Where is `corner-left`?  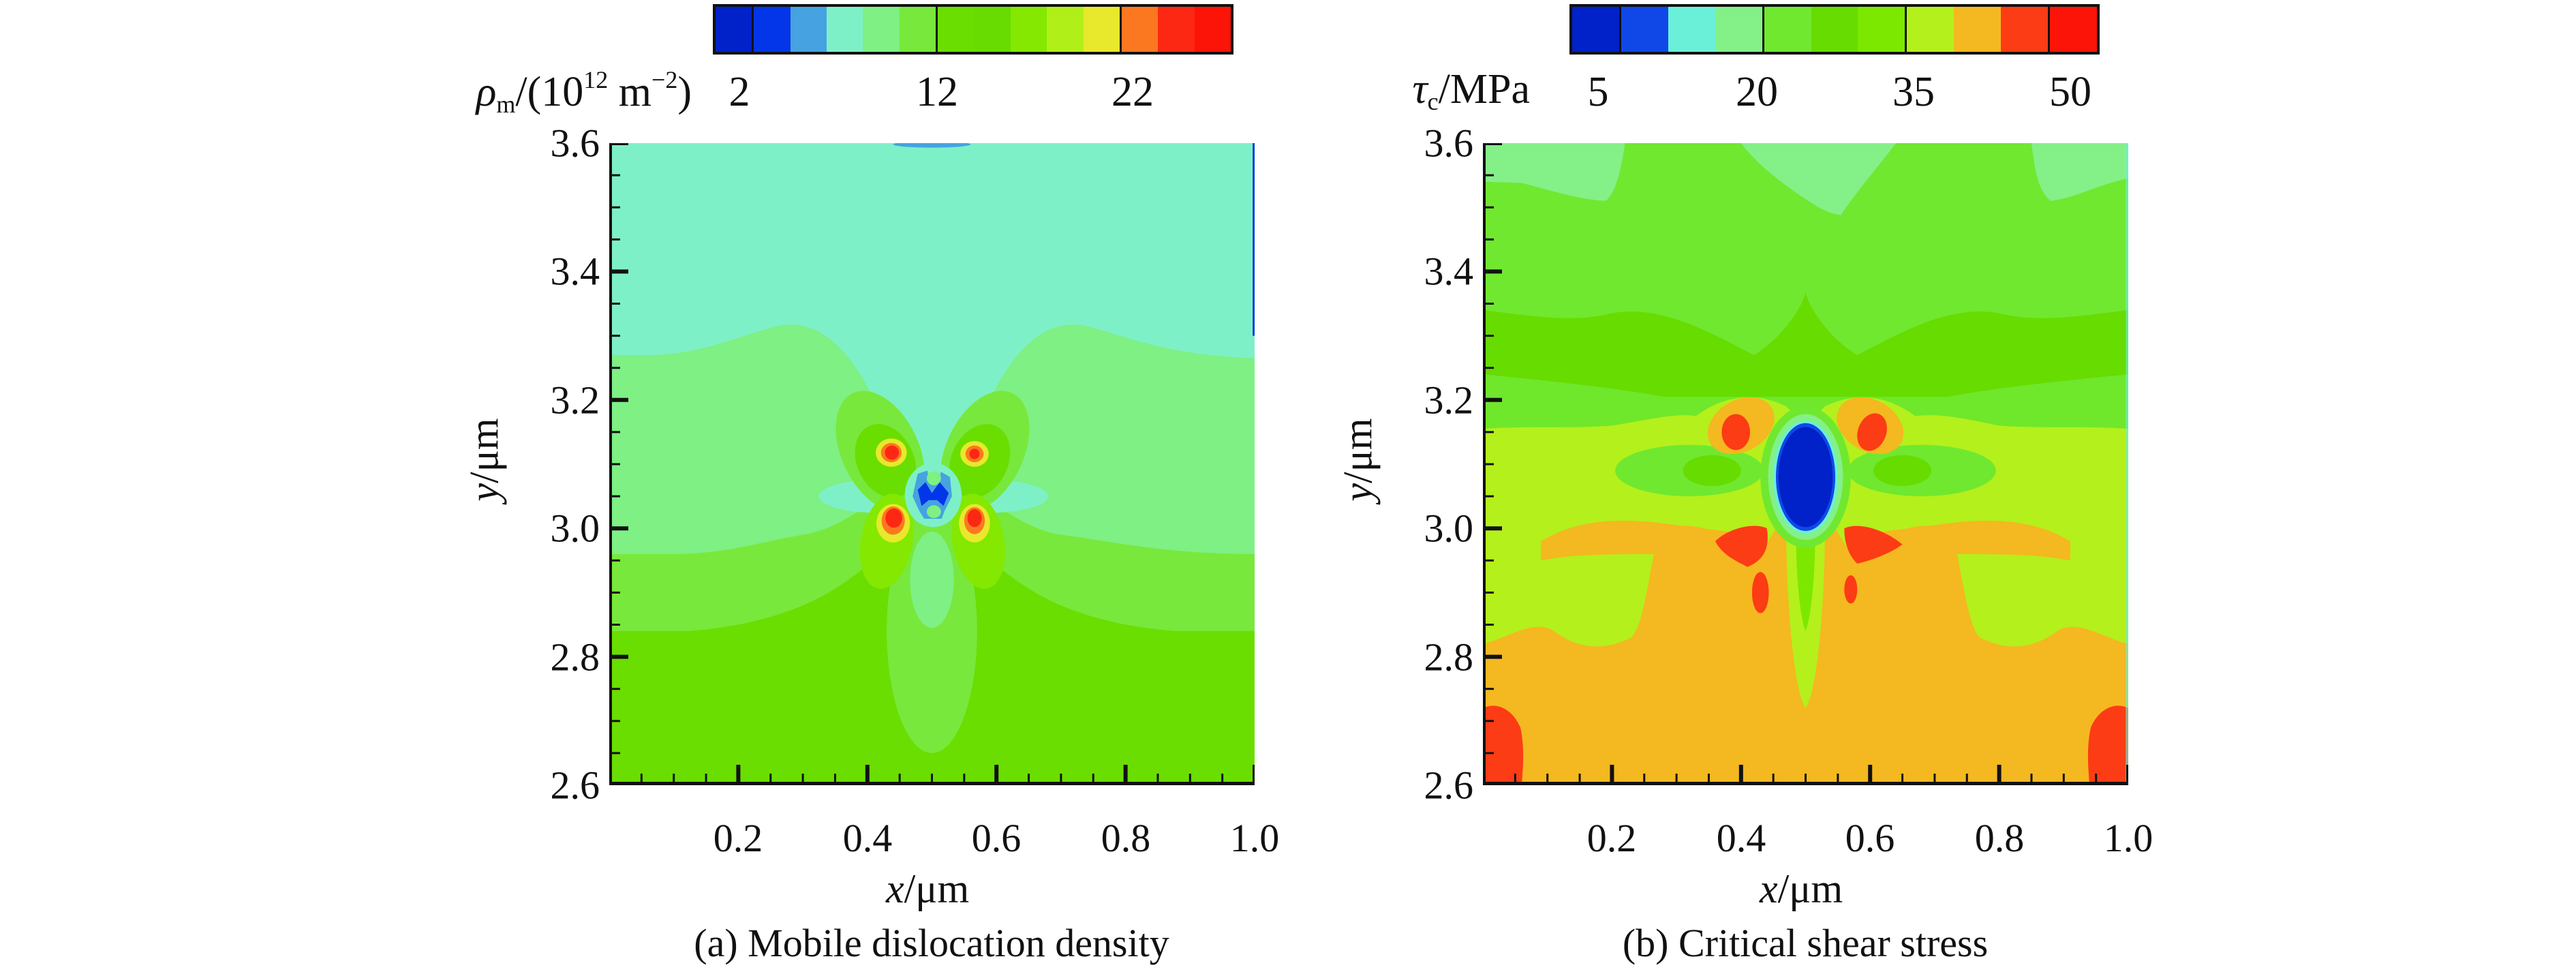 corner-left is located at coordinates (1503, 745).